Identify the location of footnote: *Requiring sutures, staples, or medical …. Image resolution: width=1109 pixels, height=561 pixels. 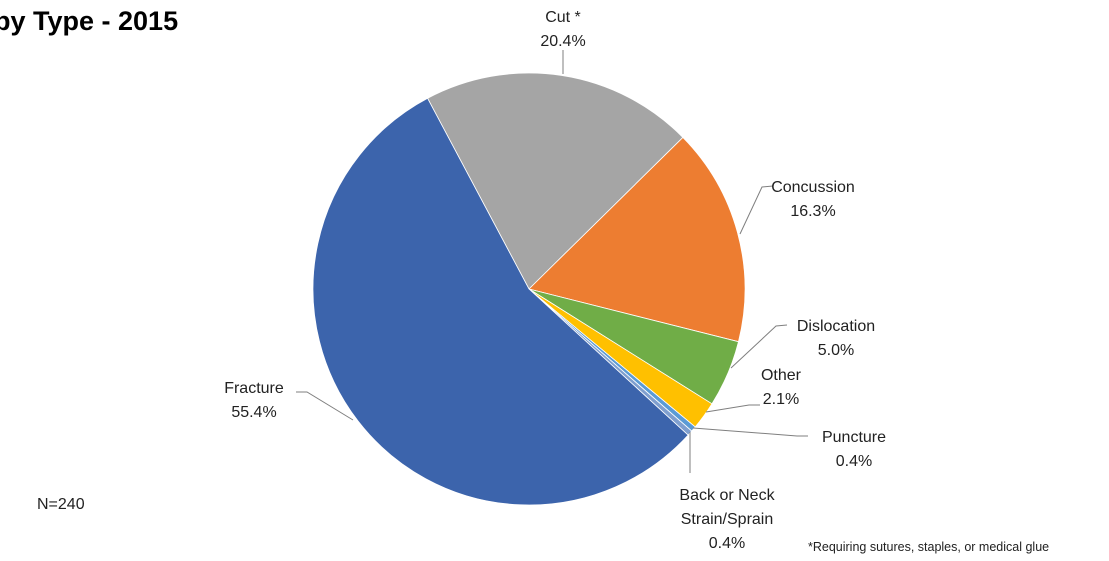
(929, 547).